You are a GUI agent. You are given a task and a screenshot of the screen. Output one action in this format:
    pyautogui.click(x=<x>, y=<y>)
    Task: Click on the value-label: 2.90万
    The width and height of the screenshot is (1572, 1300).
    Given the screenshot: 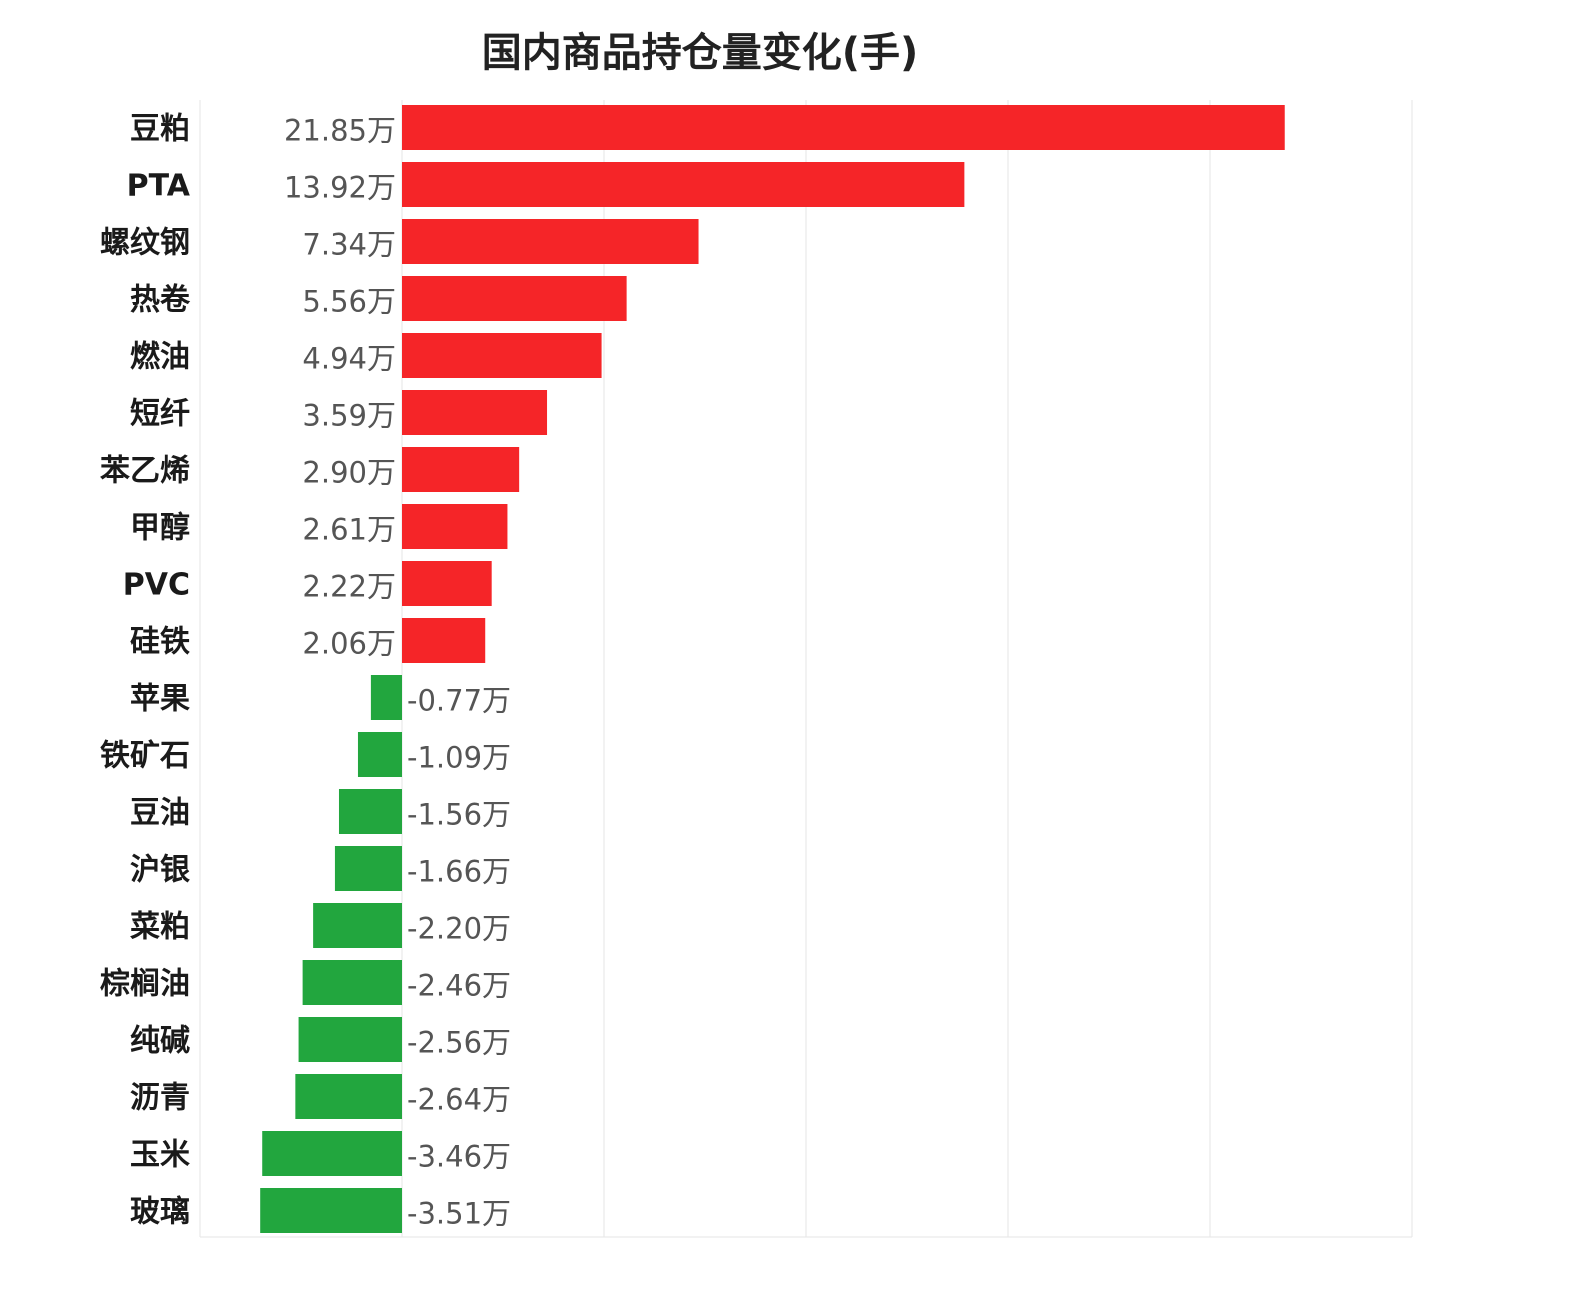 What is the action you would take?
    pyautogui.click(x=349, y=473)
    